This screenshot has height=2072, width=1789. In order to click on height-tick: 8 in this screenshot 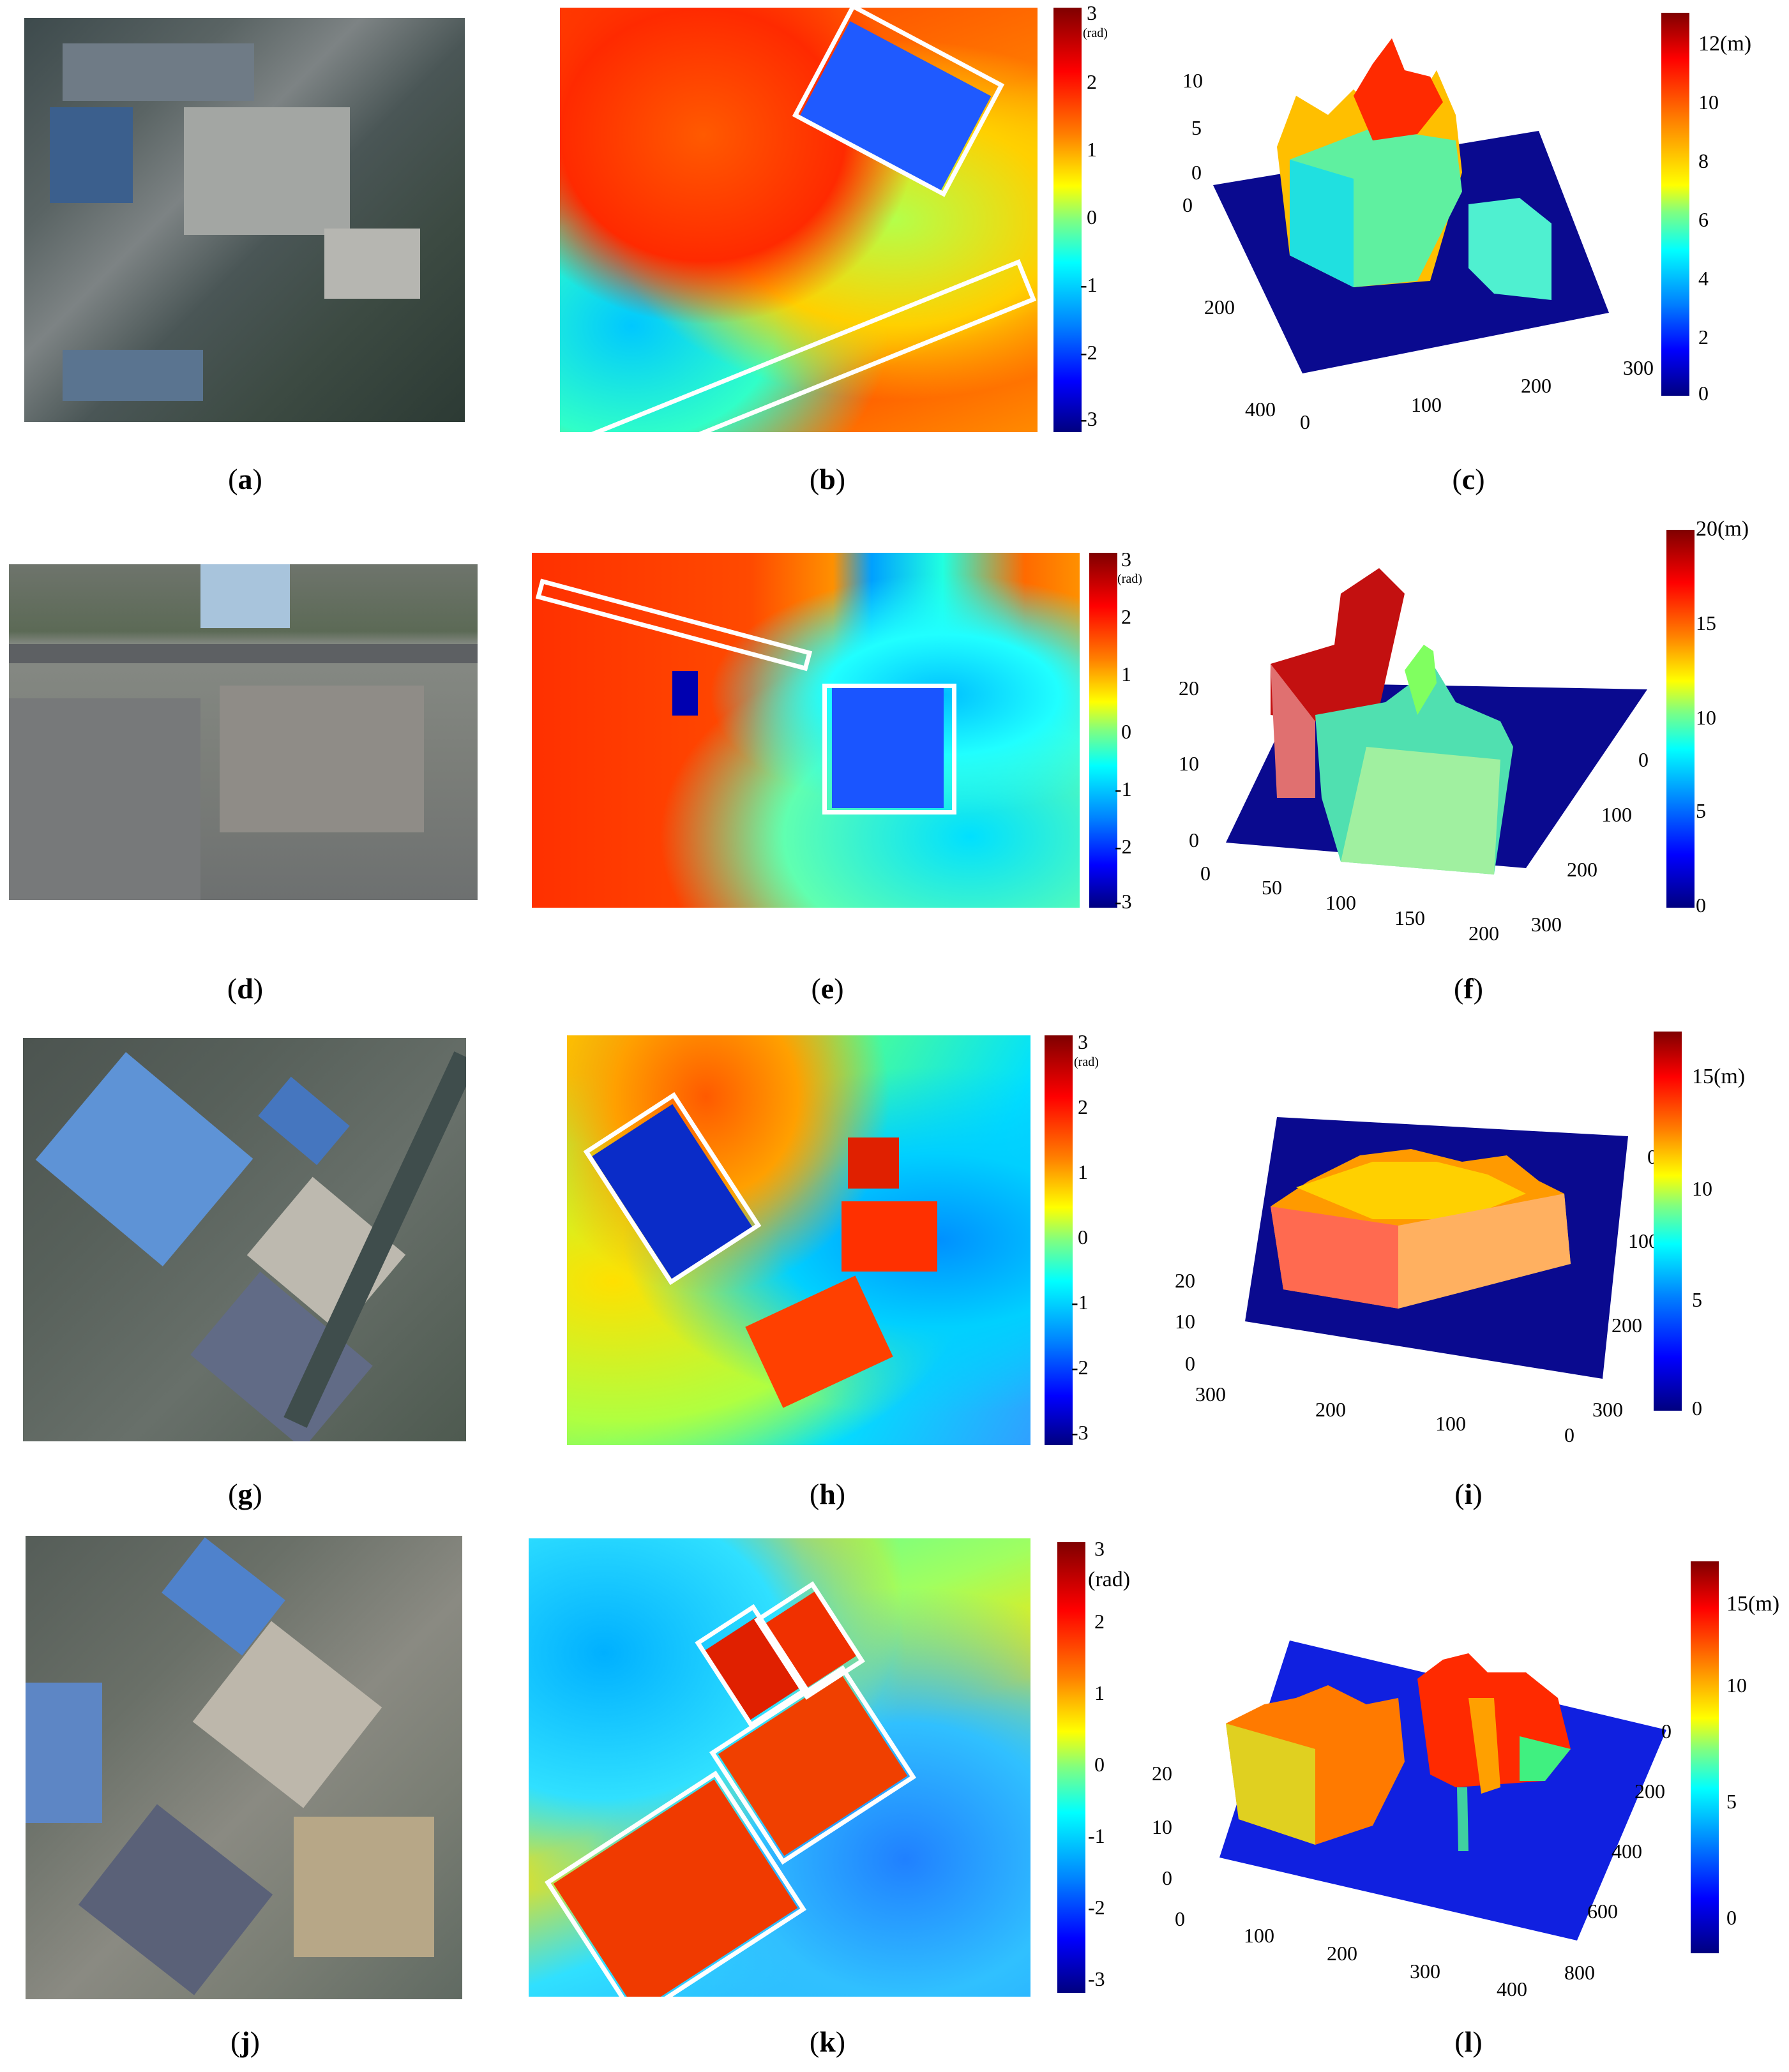, I will do `click(1703, 160)`.